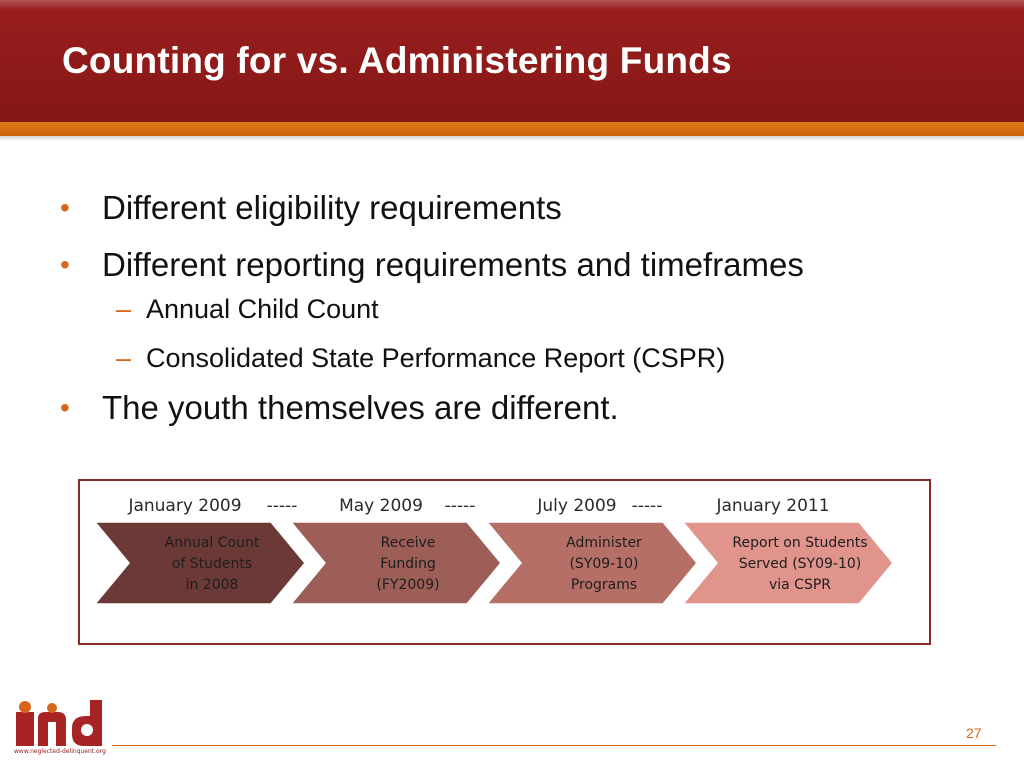 The image size is (1024, 768). Describe the element at coordinates (512, 129) in the screenshot. I see `title-accent-band` at that location.